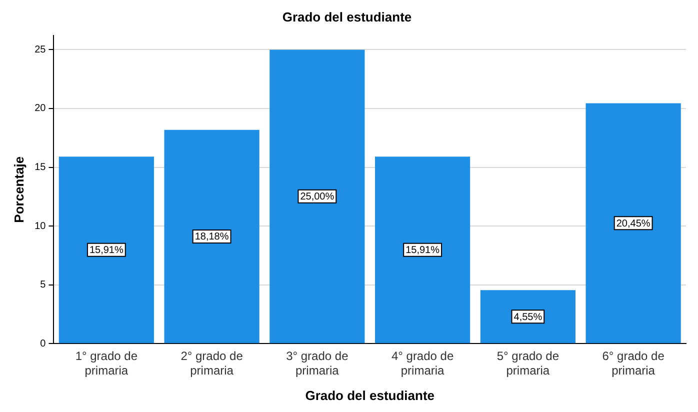  I want to click on x-tick-label: 5° grado de primaria, so click(528, 363).